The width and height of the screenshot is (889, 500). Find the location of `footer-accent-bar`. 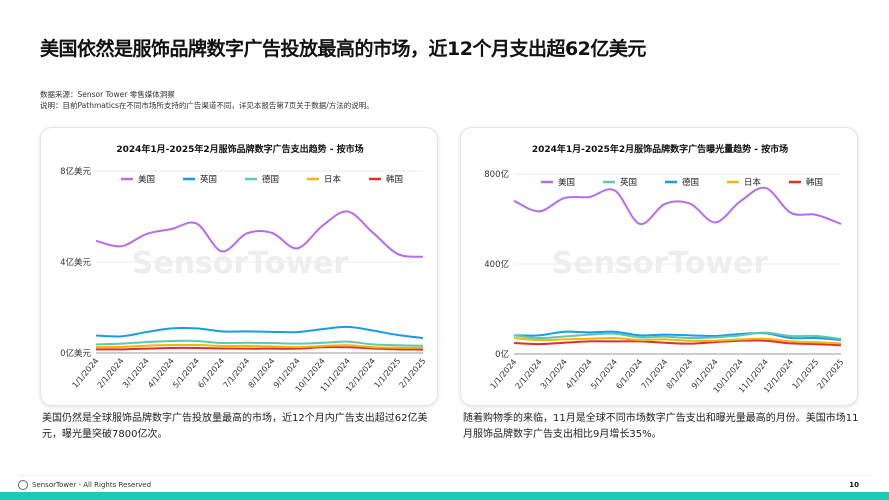

footer-accent-bar is located at coordinates (444, 496).